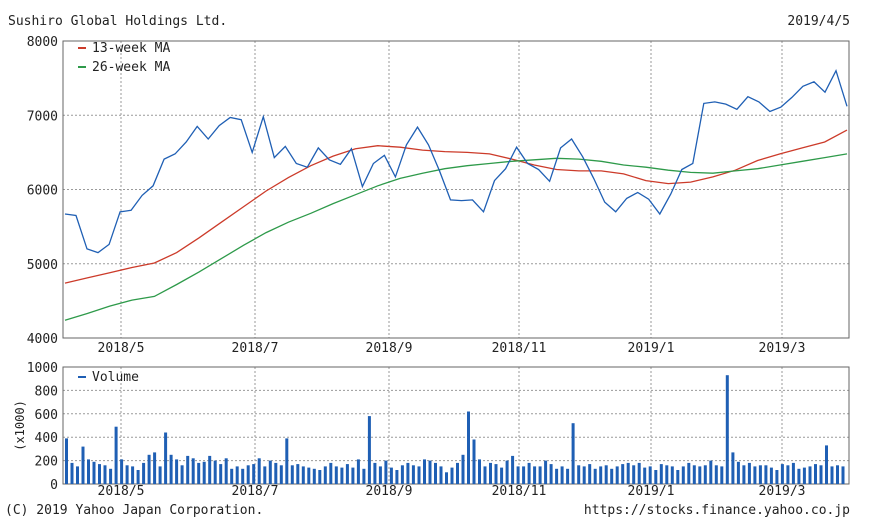 The height and width of the screenshot is (527, 870). Describe the element at coordinates (42, 42) in the screenshot. I see `price-y-tick-label: 8000` at that location.